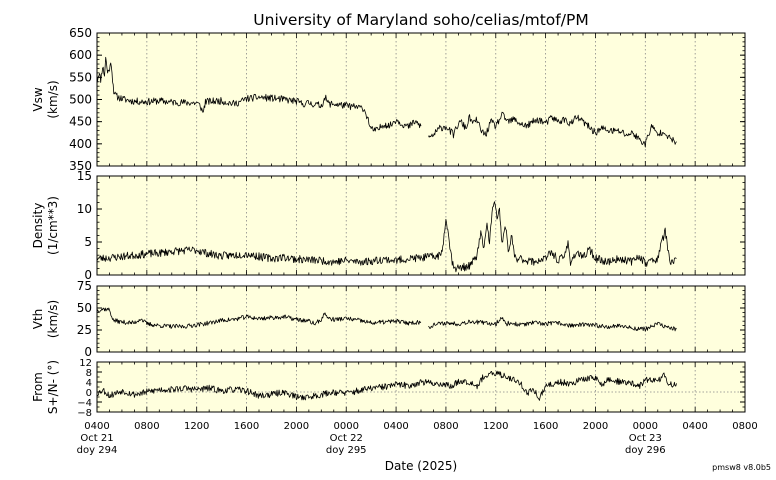 The height and width of the screenshot is (480, 776). Describe the element at coordinates (80, 33) in the screenshot. I see `y-tick-label: 650` at that location.